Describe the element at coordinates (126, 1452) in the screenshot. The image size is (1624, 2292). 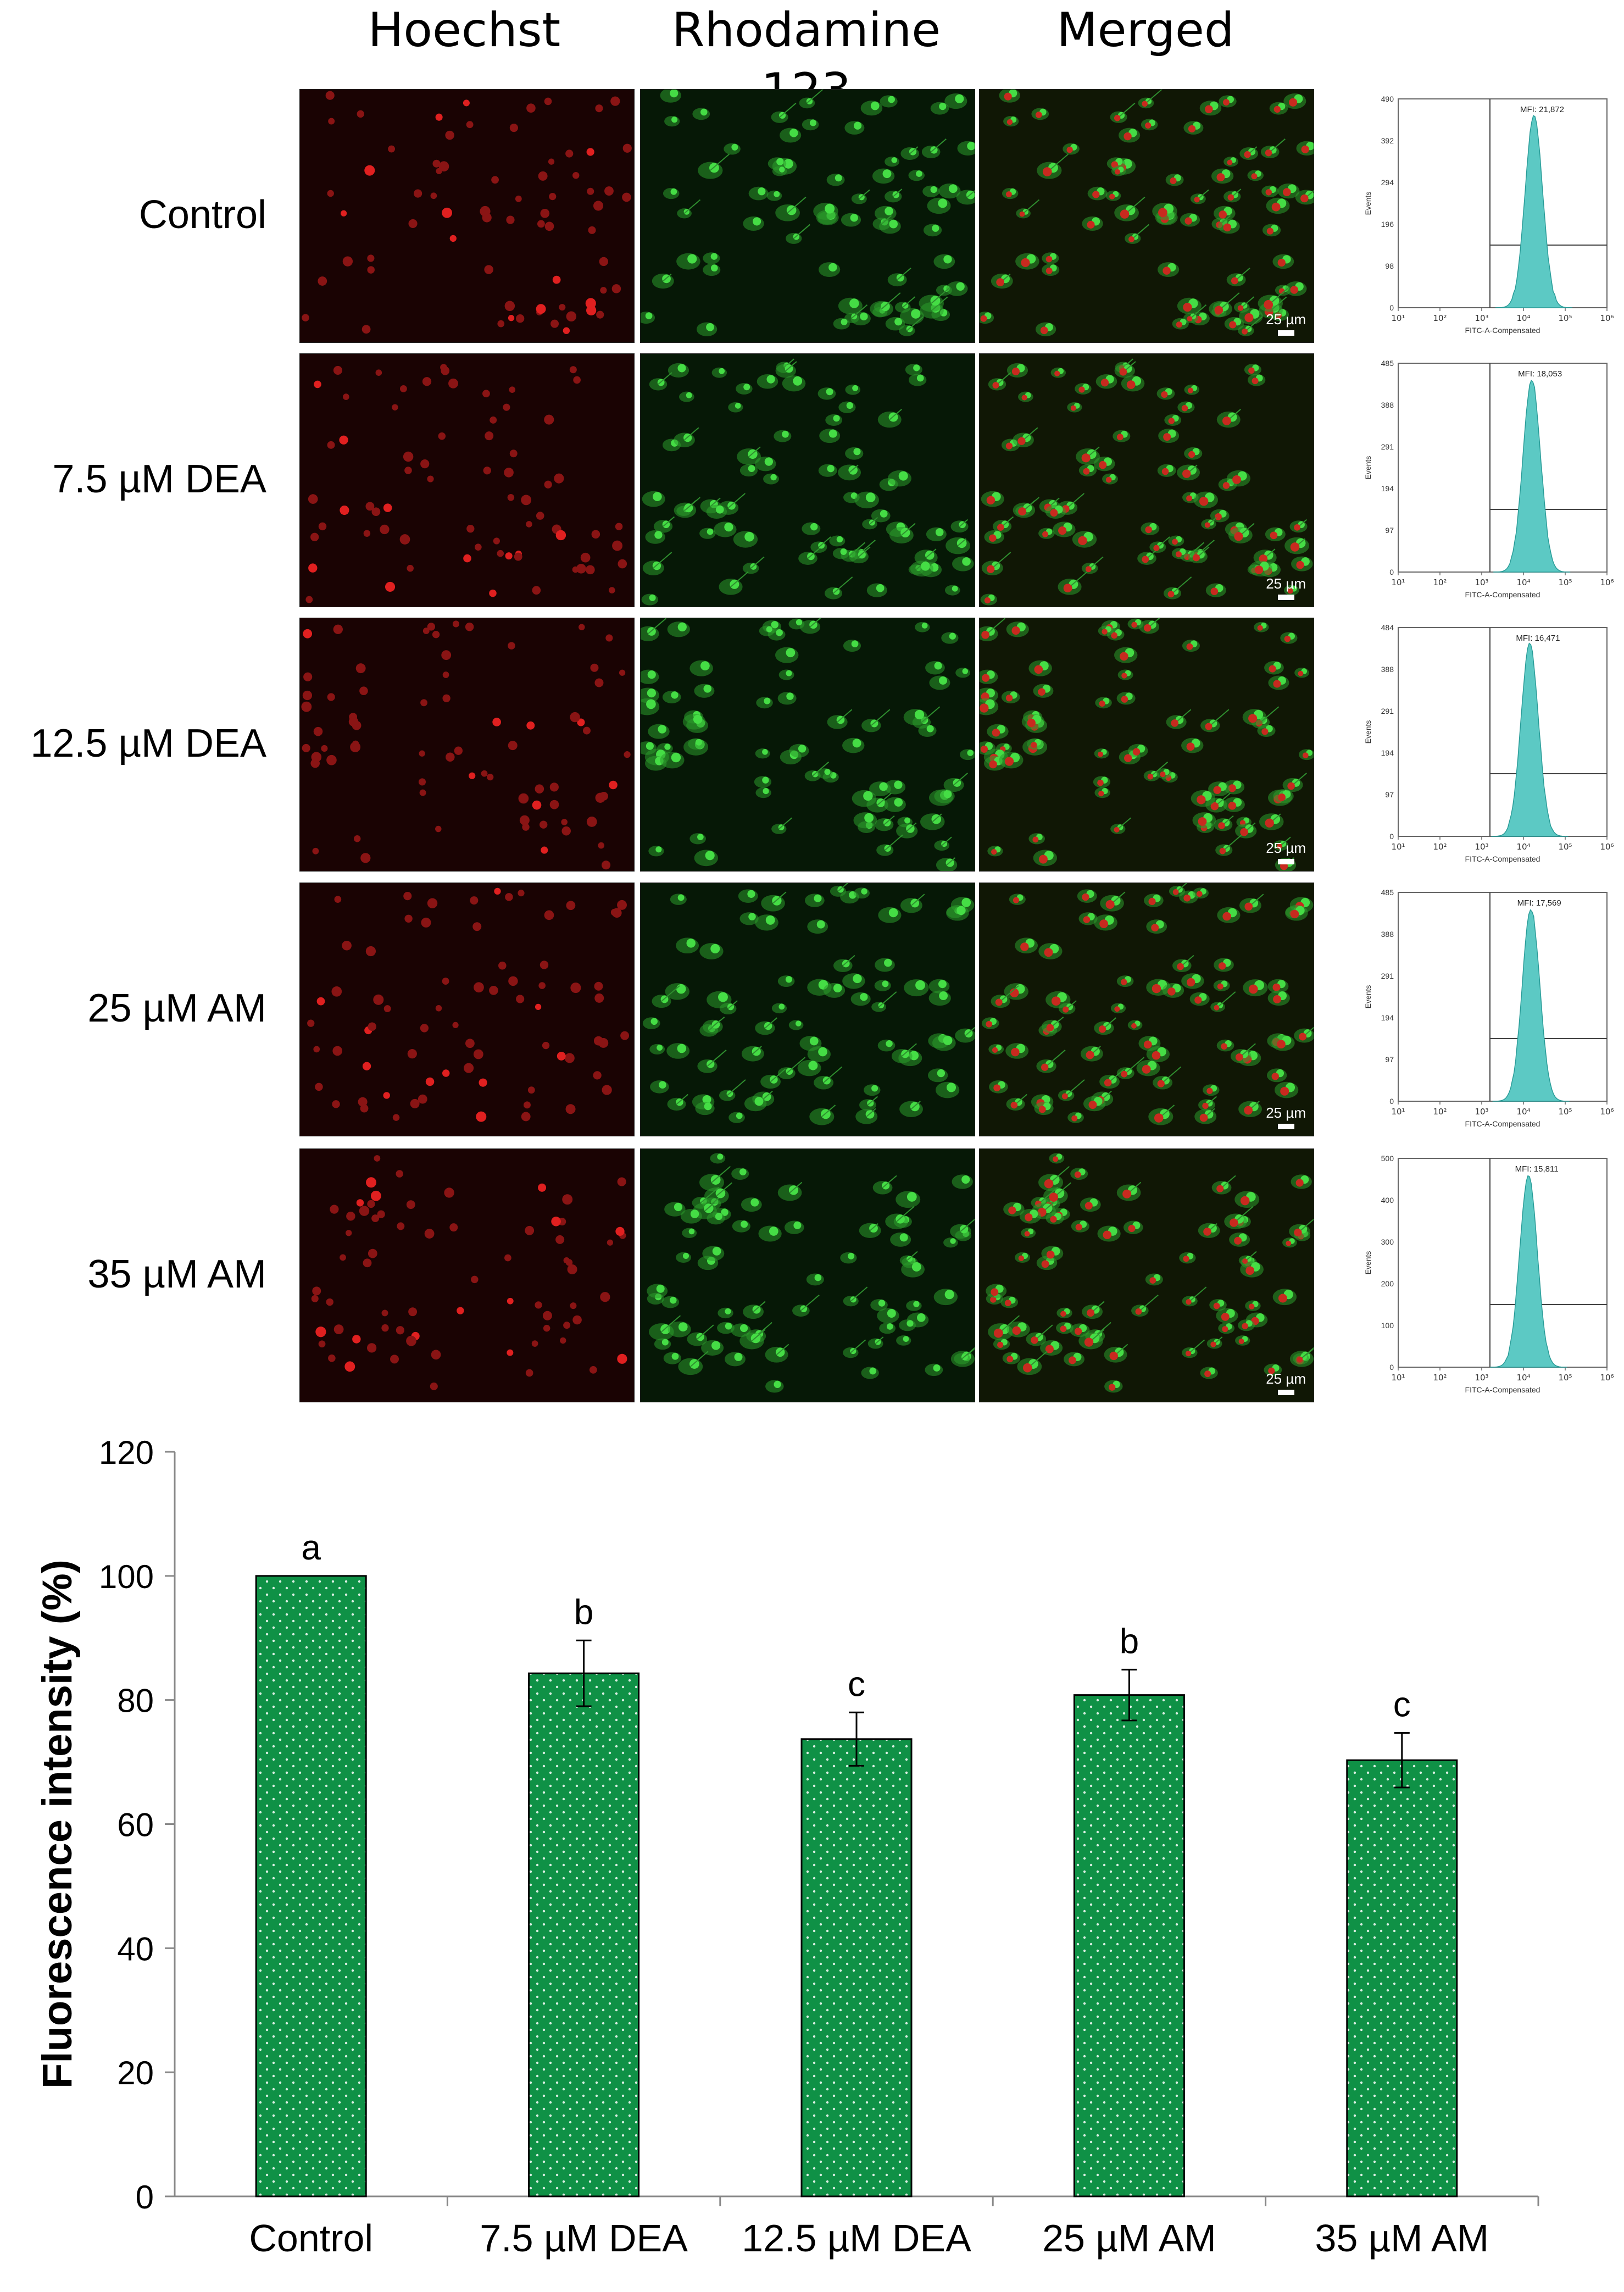
I see `y-tick-label: 120` at that location.